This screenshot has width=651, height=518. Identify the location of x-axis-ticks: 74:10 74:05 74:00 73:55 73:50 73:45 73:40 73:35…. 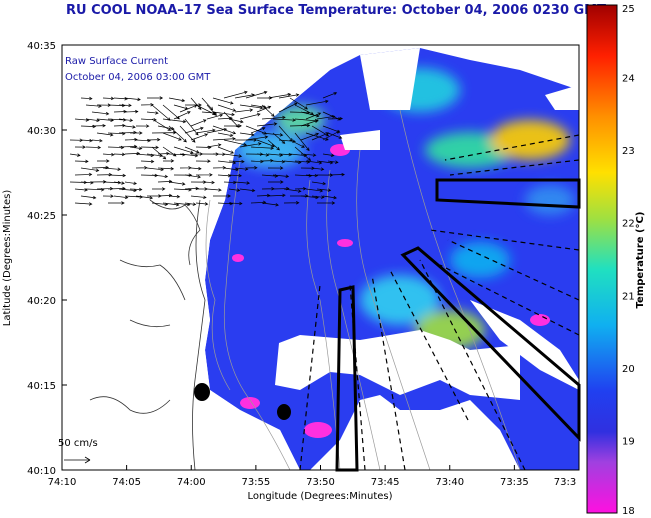
(314, 476).